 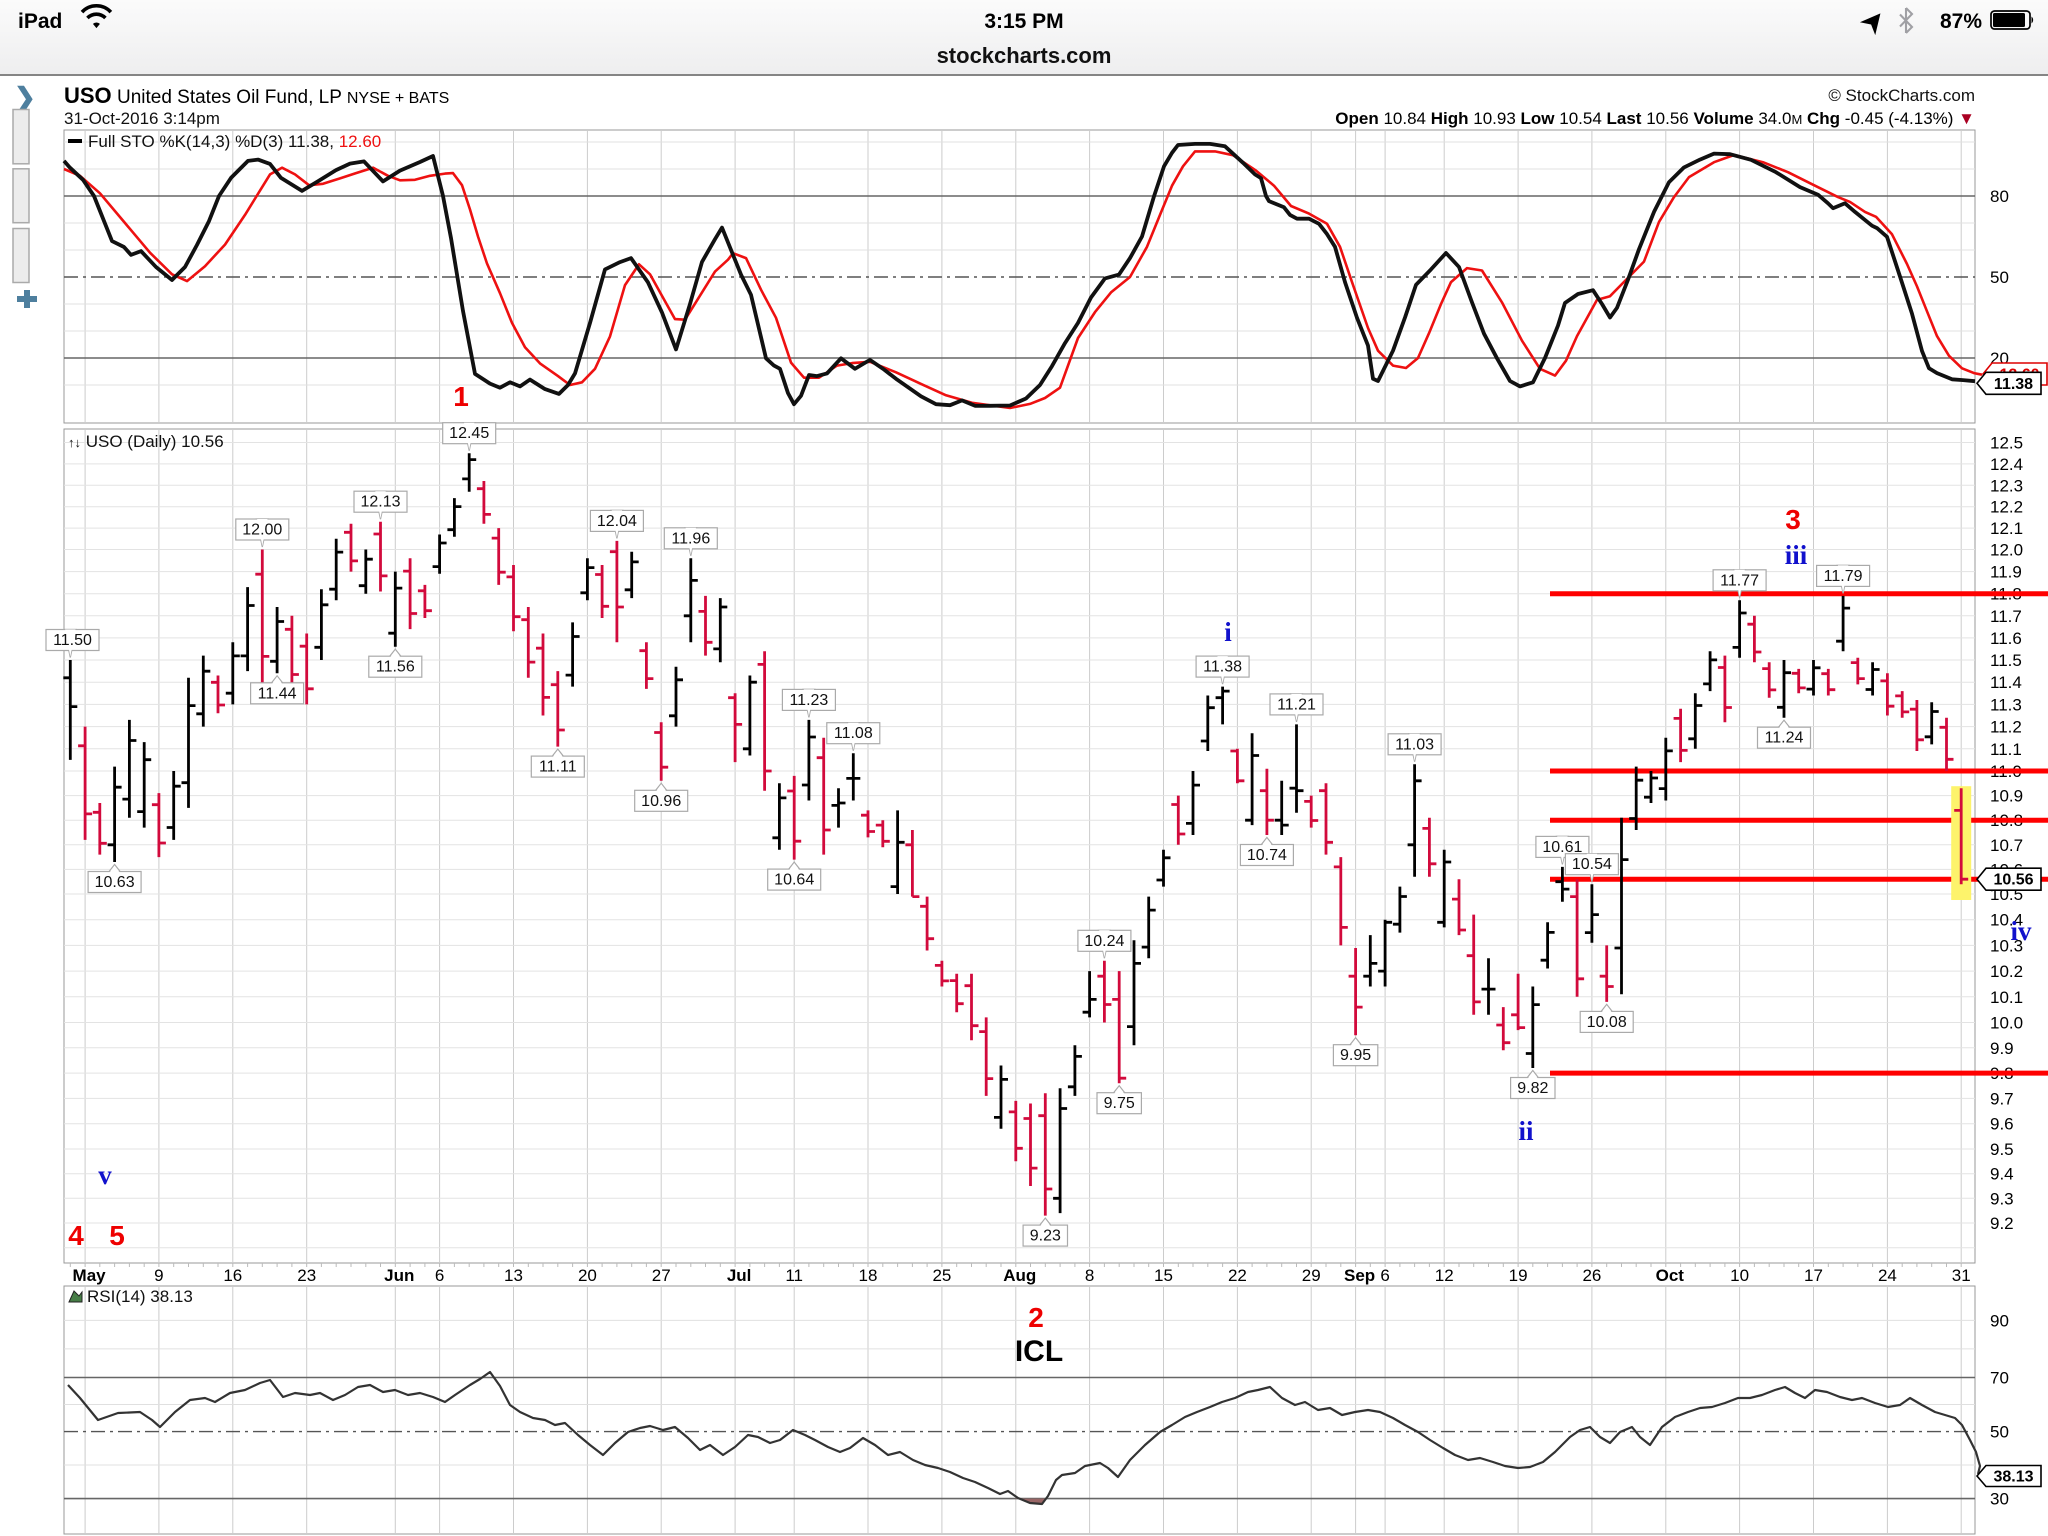 I want to click on svg-text: © StockCharts.com, so click(x=1901, y=95).